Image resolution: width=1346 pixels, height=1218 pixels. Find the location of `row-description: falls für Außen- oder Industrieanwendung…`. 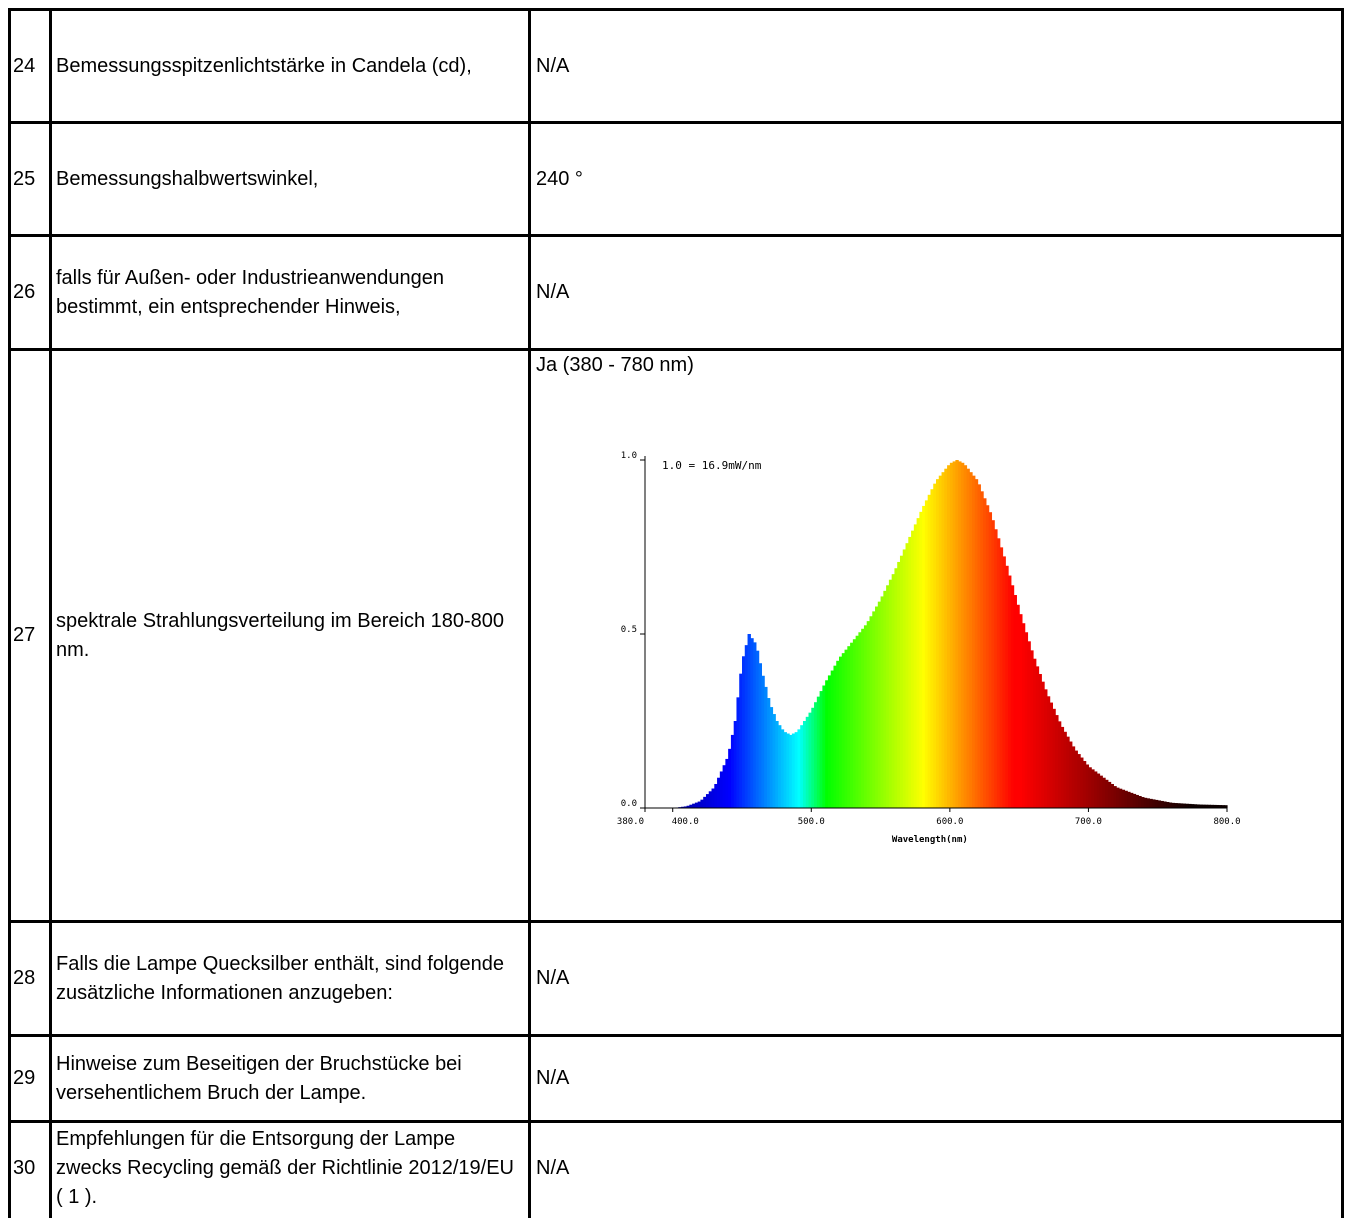

row-description: falls für Außen- oder Industrieanwendung… is located at coordinates (291, 292).